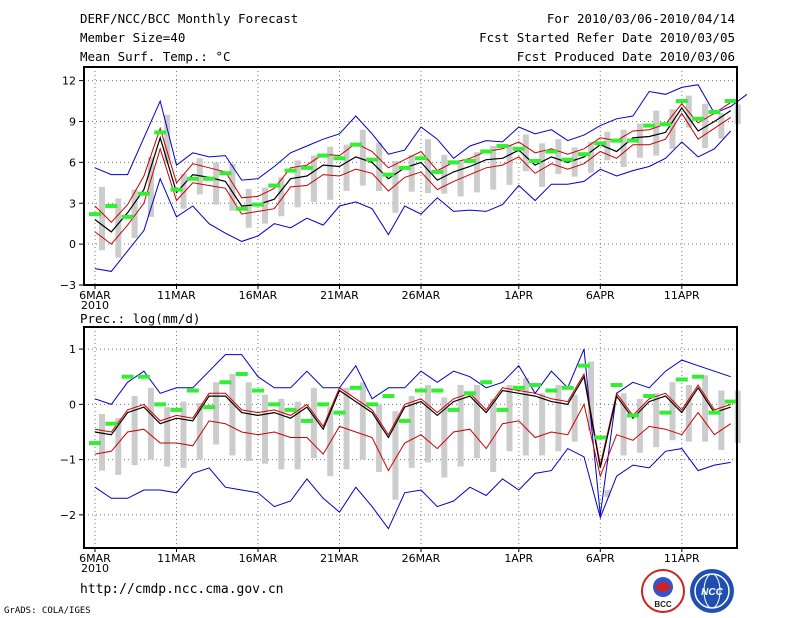 The image size is (800, 618). I want to click on temp-ytick-label: −3, so click(68, 285).